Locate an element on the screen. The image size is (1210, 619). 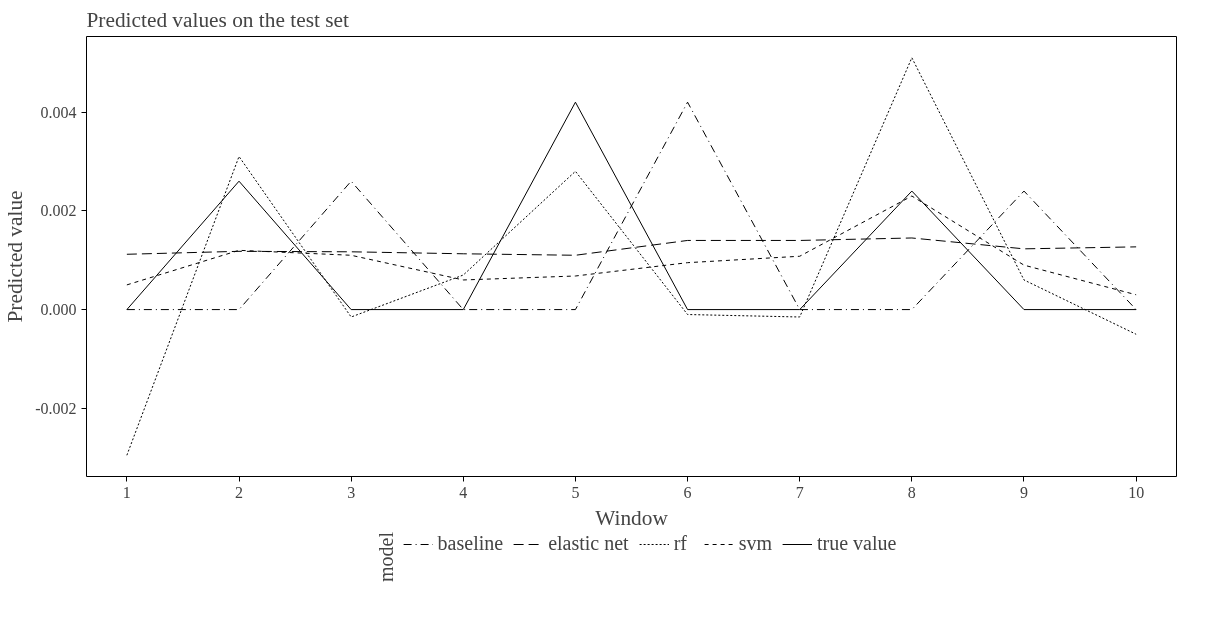
x-axis-title: Window is located at coordinates (632, 517).